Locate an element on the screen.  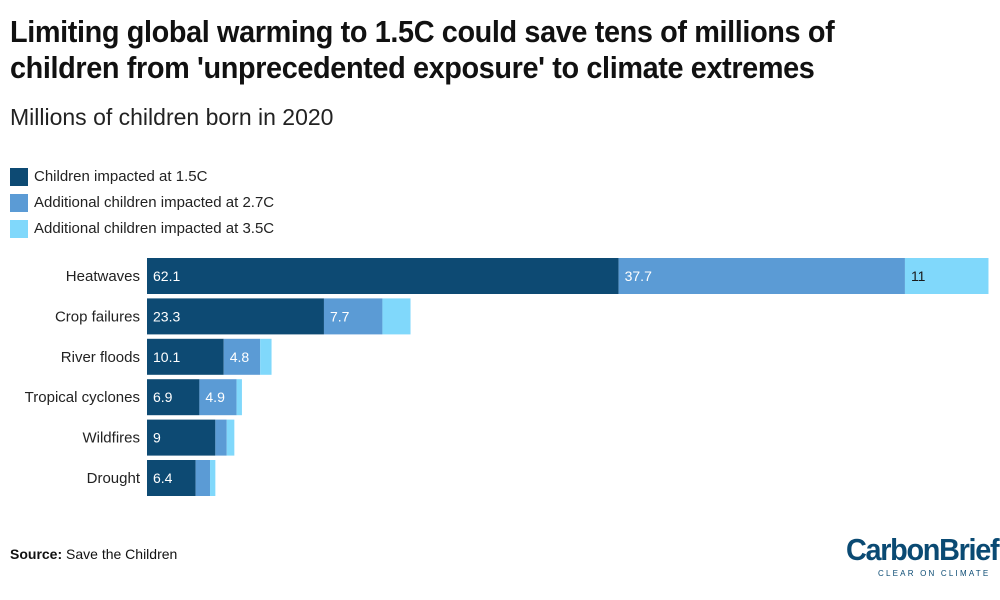
legend-swatch-2.7c is located at coordinates (19, 203).